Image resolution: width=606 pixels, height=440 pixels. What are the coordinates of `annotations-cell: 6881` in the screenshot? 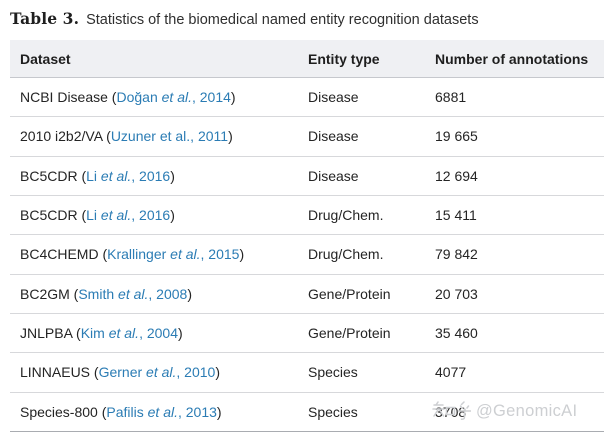 It's located at (451, 97).